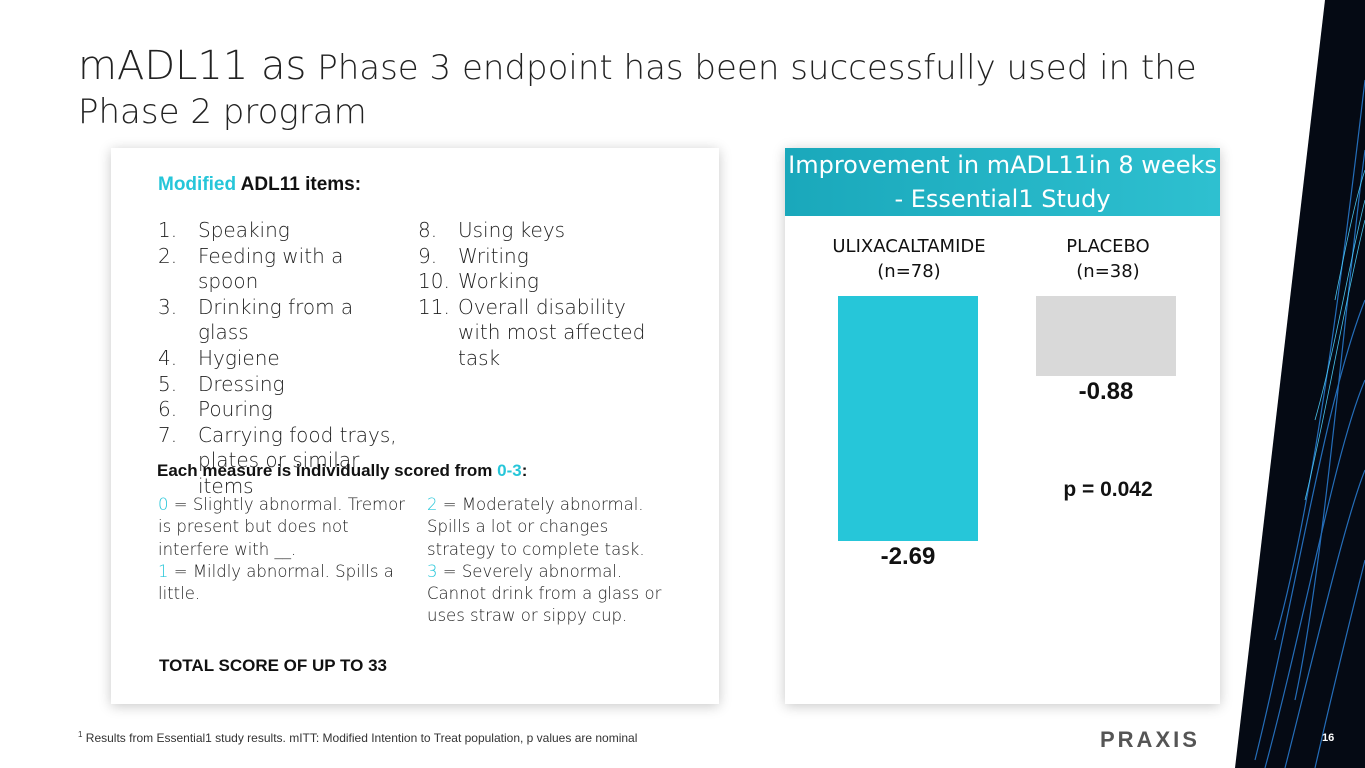 This screenshot has width=1365, height=768. Describe the element at coordinates (1108, 246) in the screenshot. I see `category-name: PLACEBO` at that location.